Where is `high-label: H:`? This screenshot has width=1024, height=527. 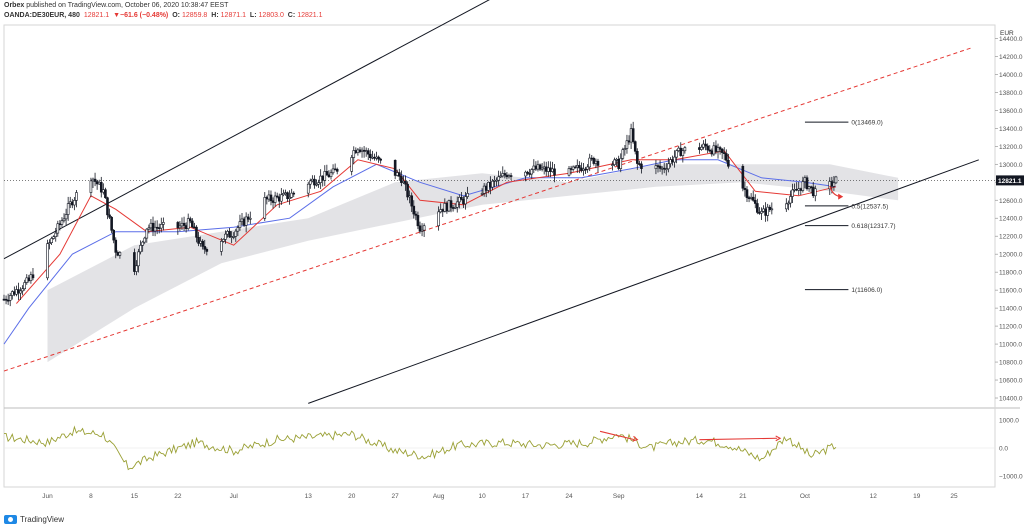 high-label: H: is located at coordinates (215, 15).